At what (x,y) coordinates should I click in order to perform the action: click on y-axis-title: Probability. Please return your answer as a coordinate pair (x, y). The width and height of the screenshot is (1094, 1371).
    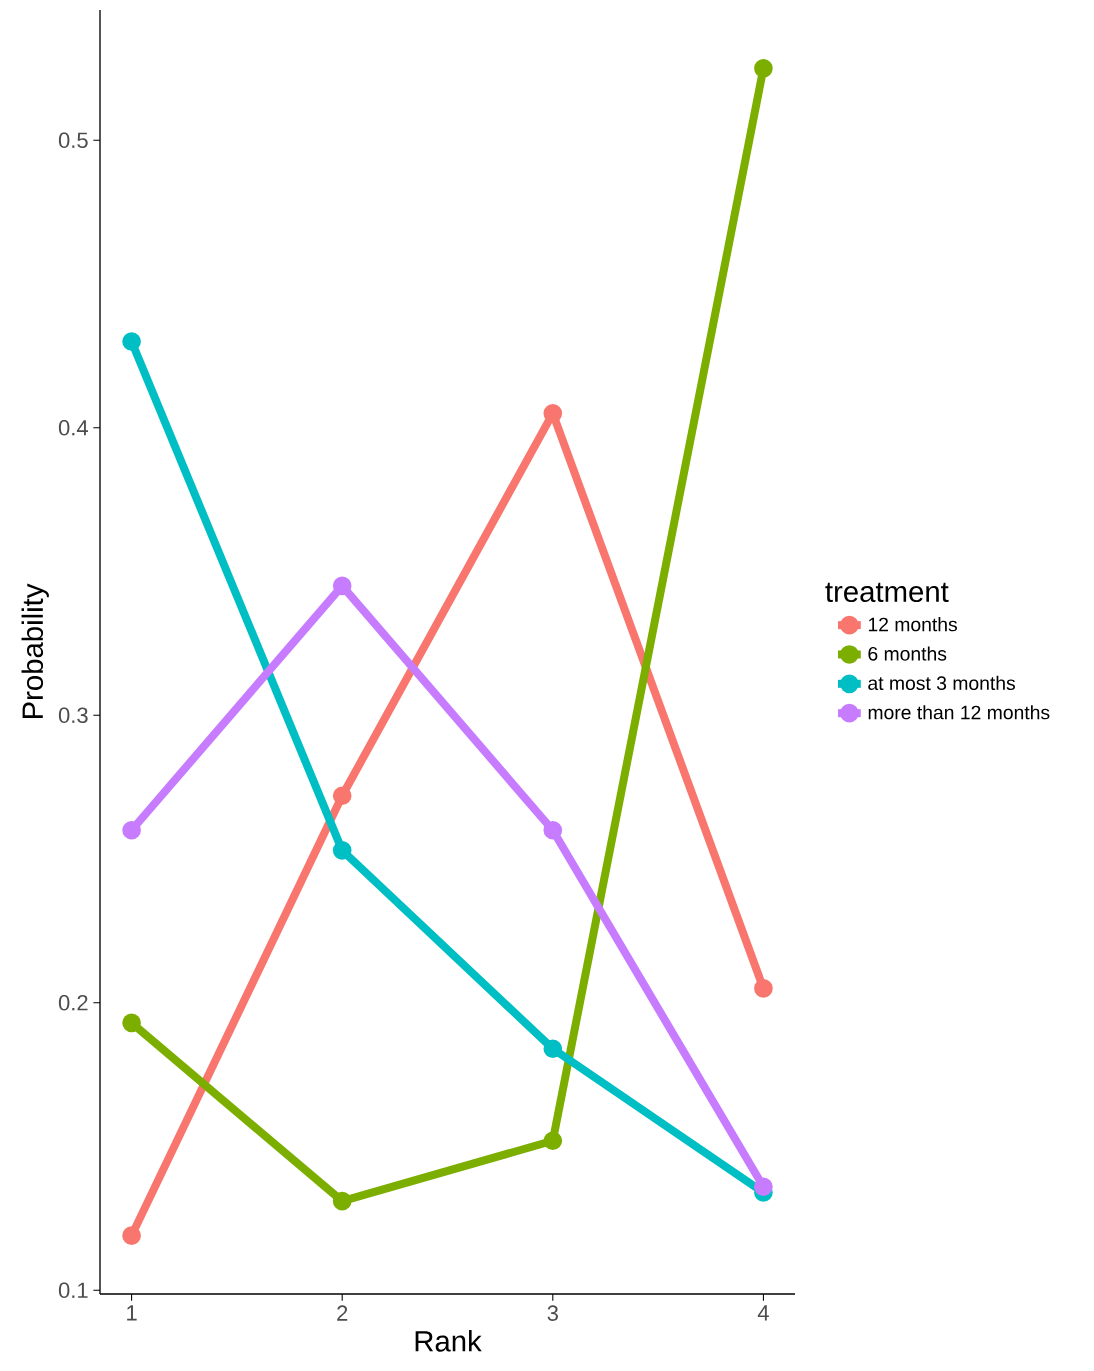
    Looking at the image, I should click on (35, 651).